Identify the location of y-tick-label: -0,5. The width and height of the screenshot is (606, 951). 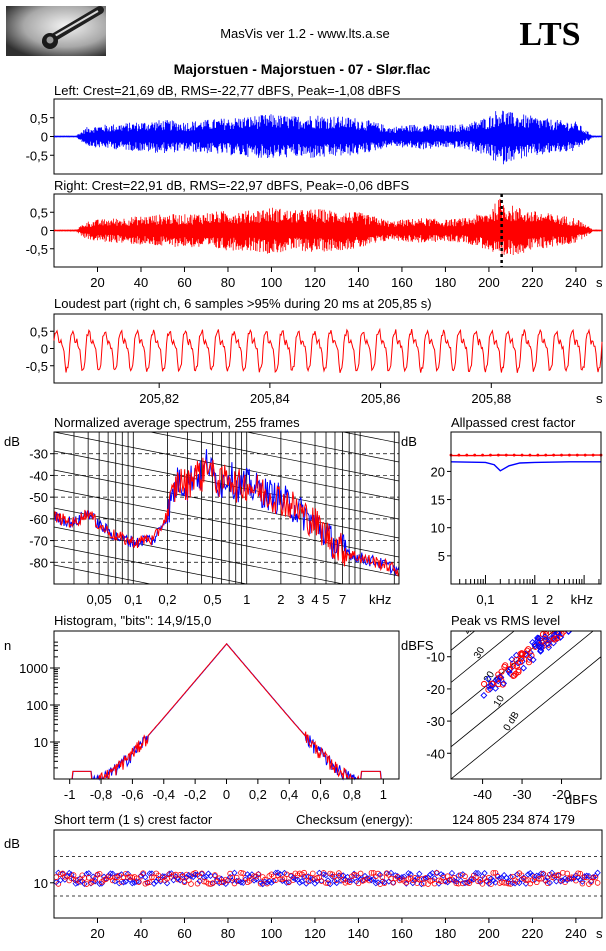
(37, 249).